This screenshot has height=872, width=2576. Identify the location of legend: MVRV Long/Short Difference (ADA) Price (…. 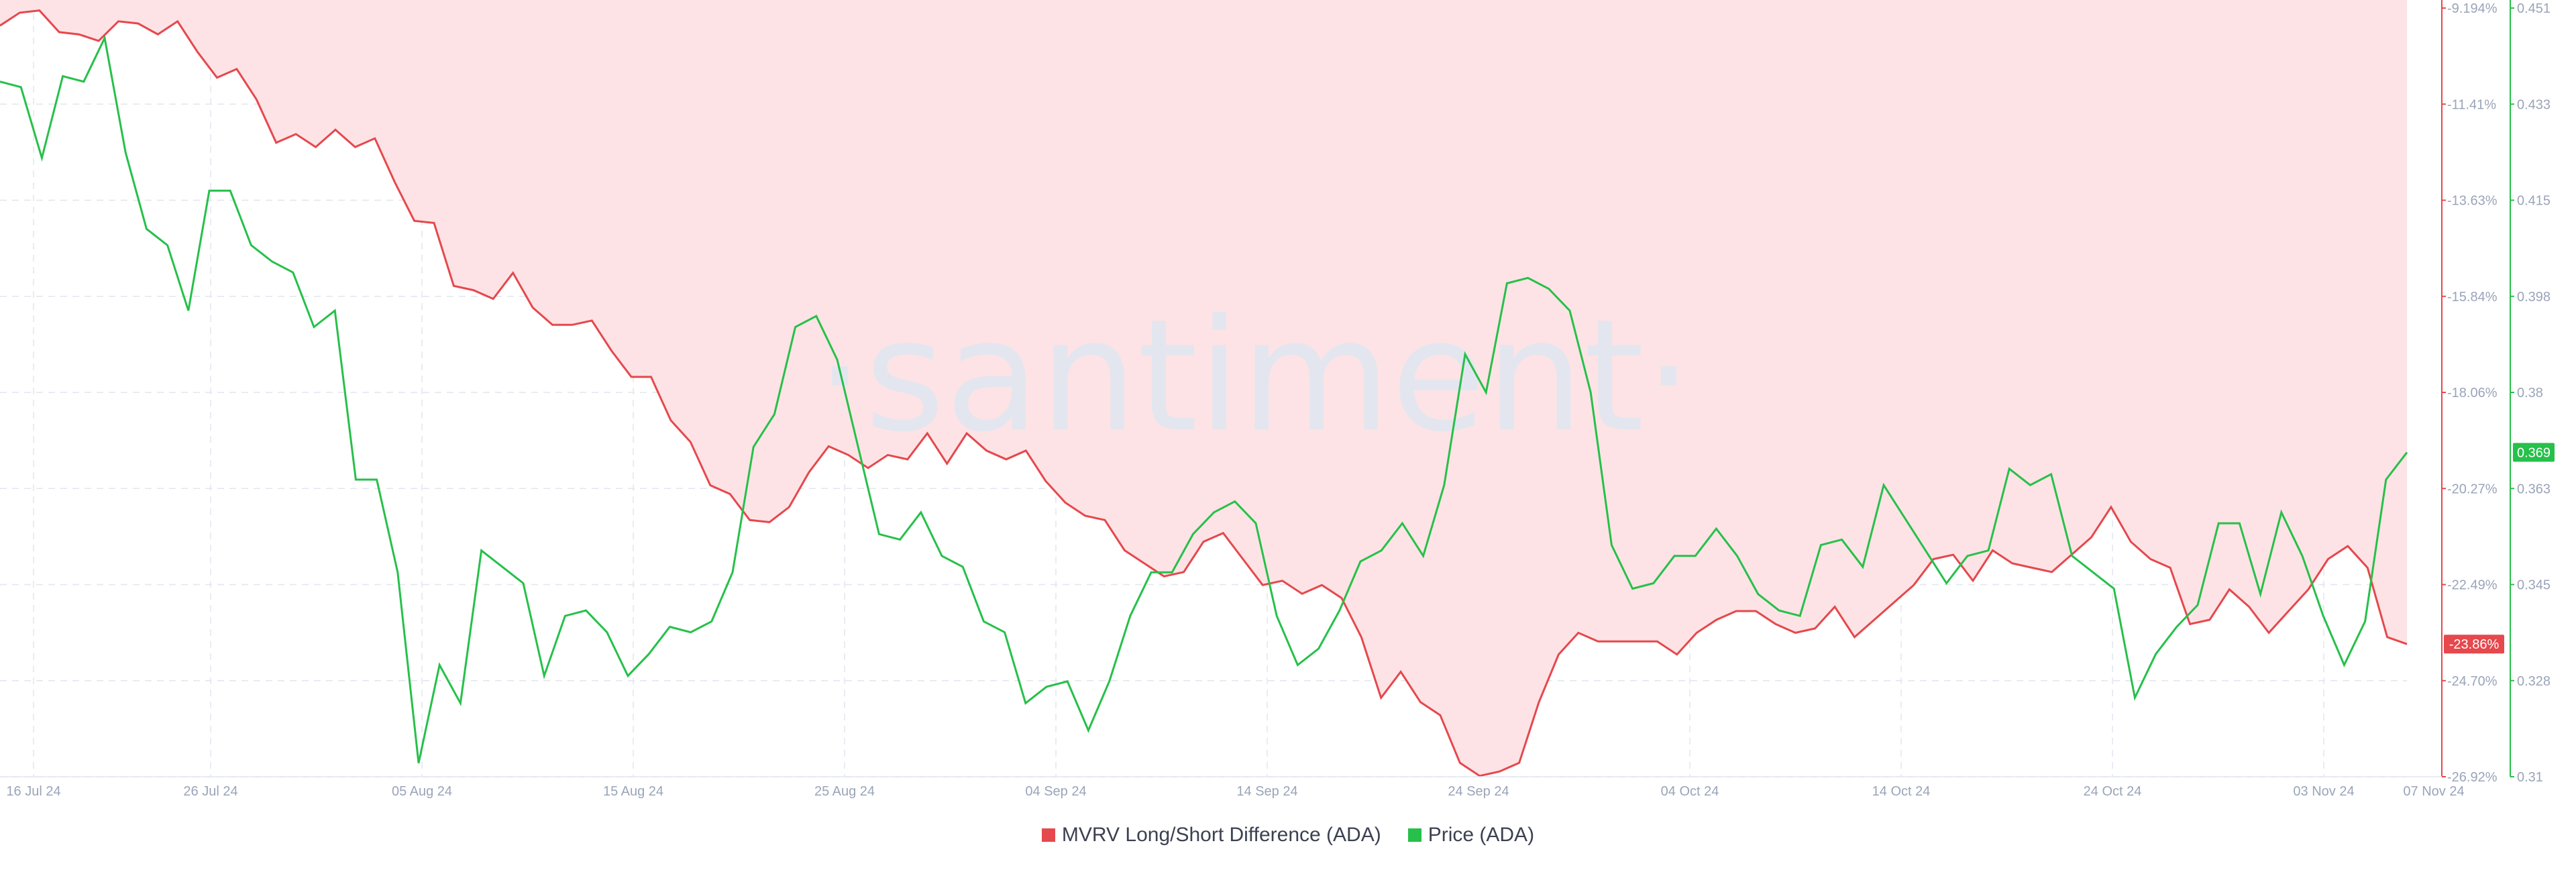
(1288, 836).